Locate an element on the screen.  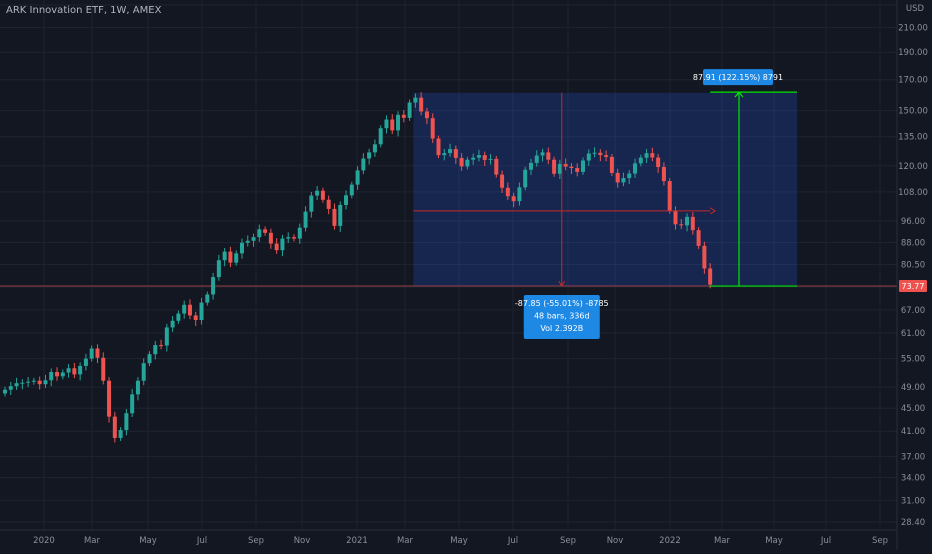
target-box-bg is located at coordinates (738, 77).